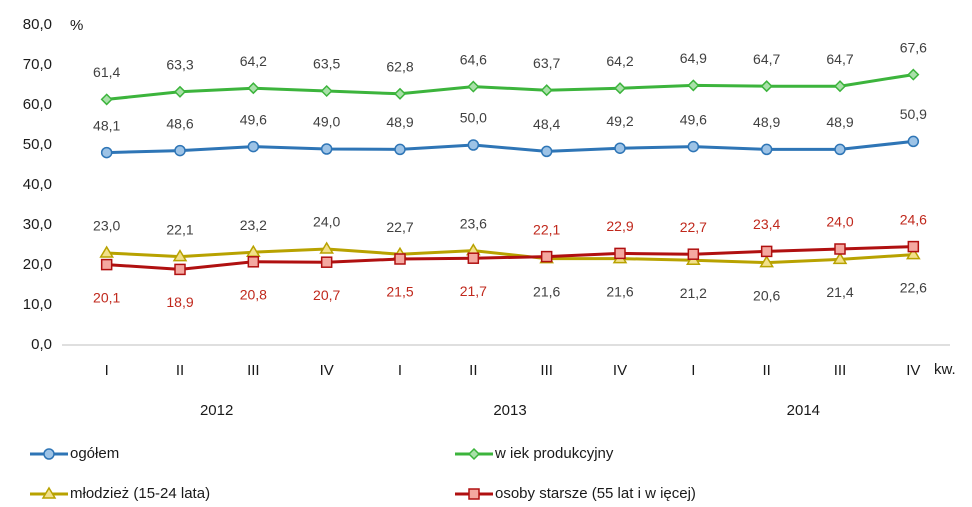 The image size is (972, 507). What do you see at coordinates (179, 123) in the screenshot?
I see `data-label: 48,6` at bounding box center [179, 123].